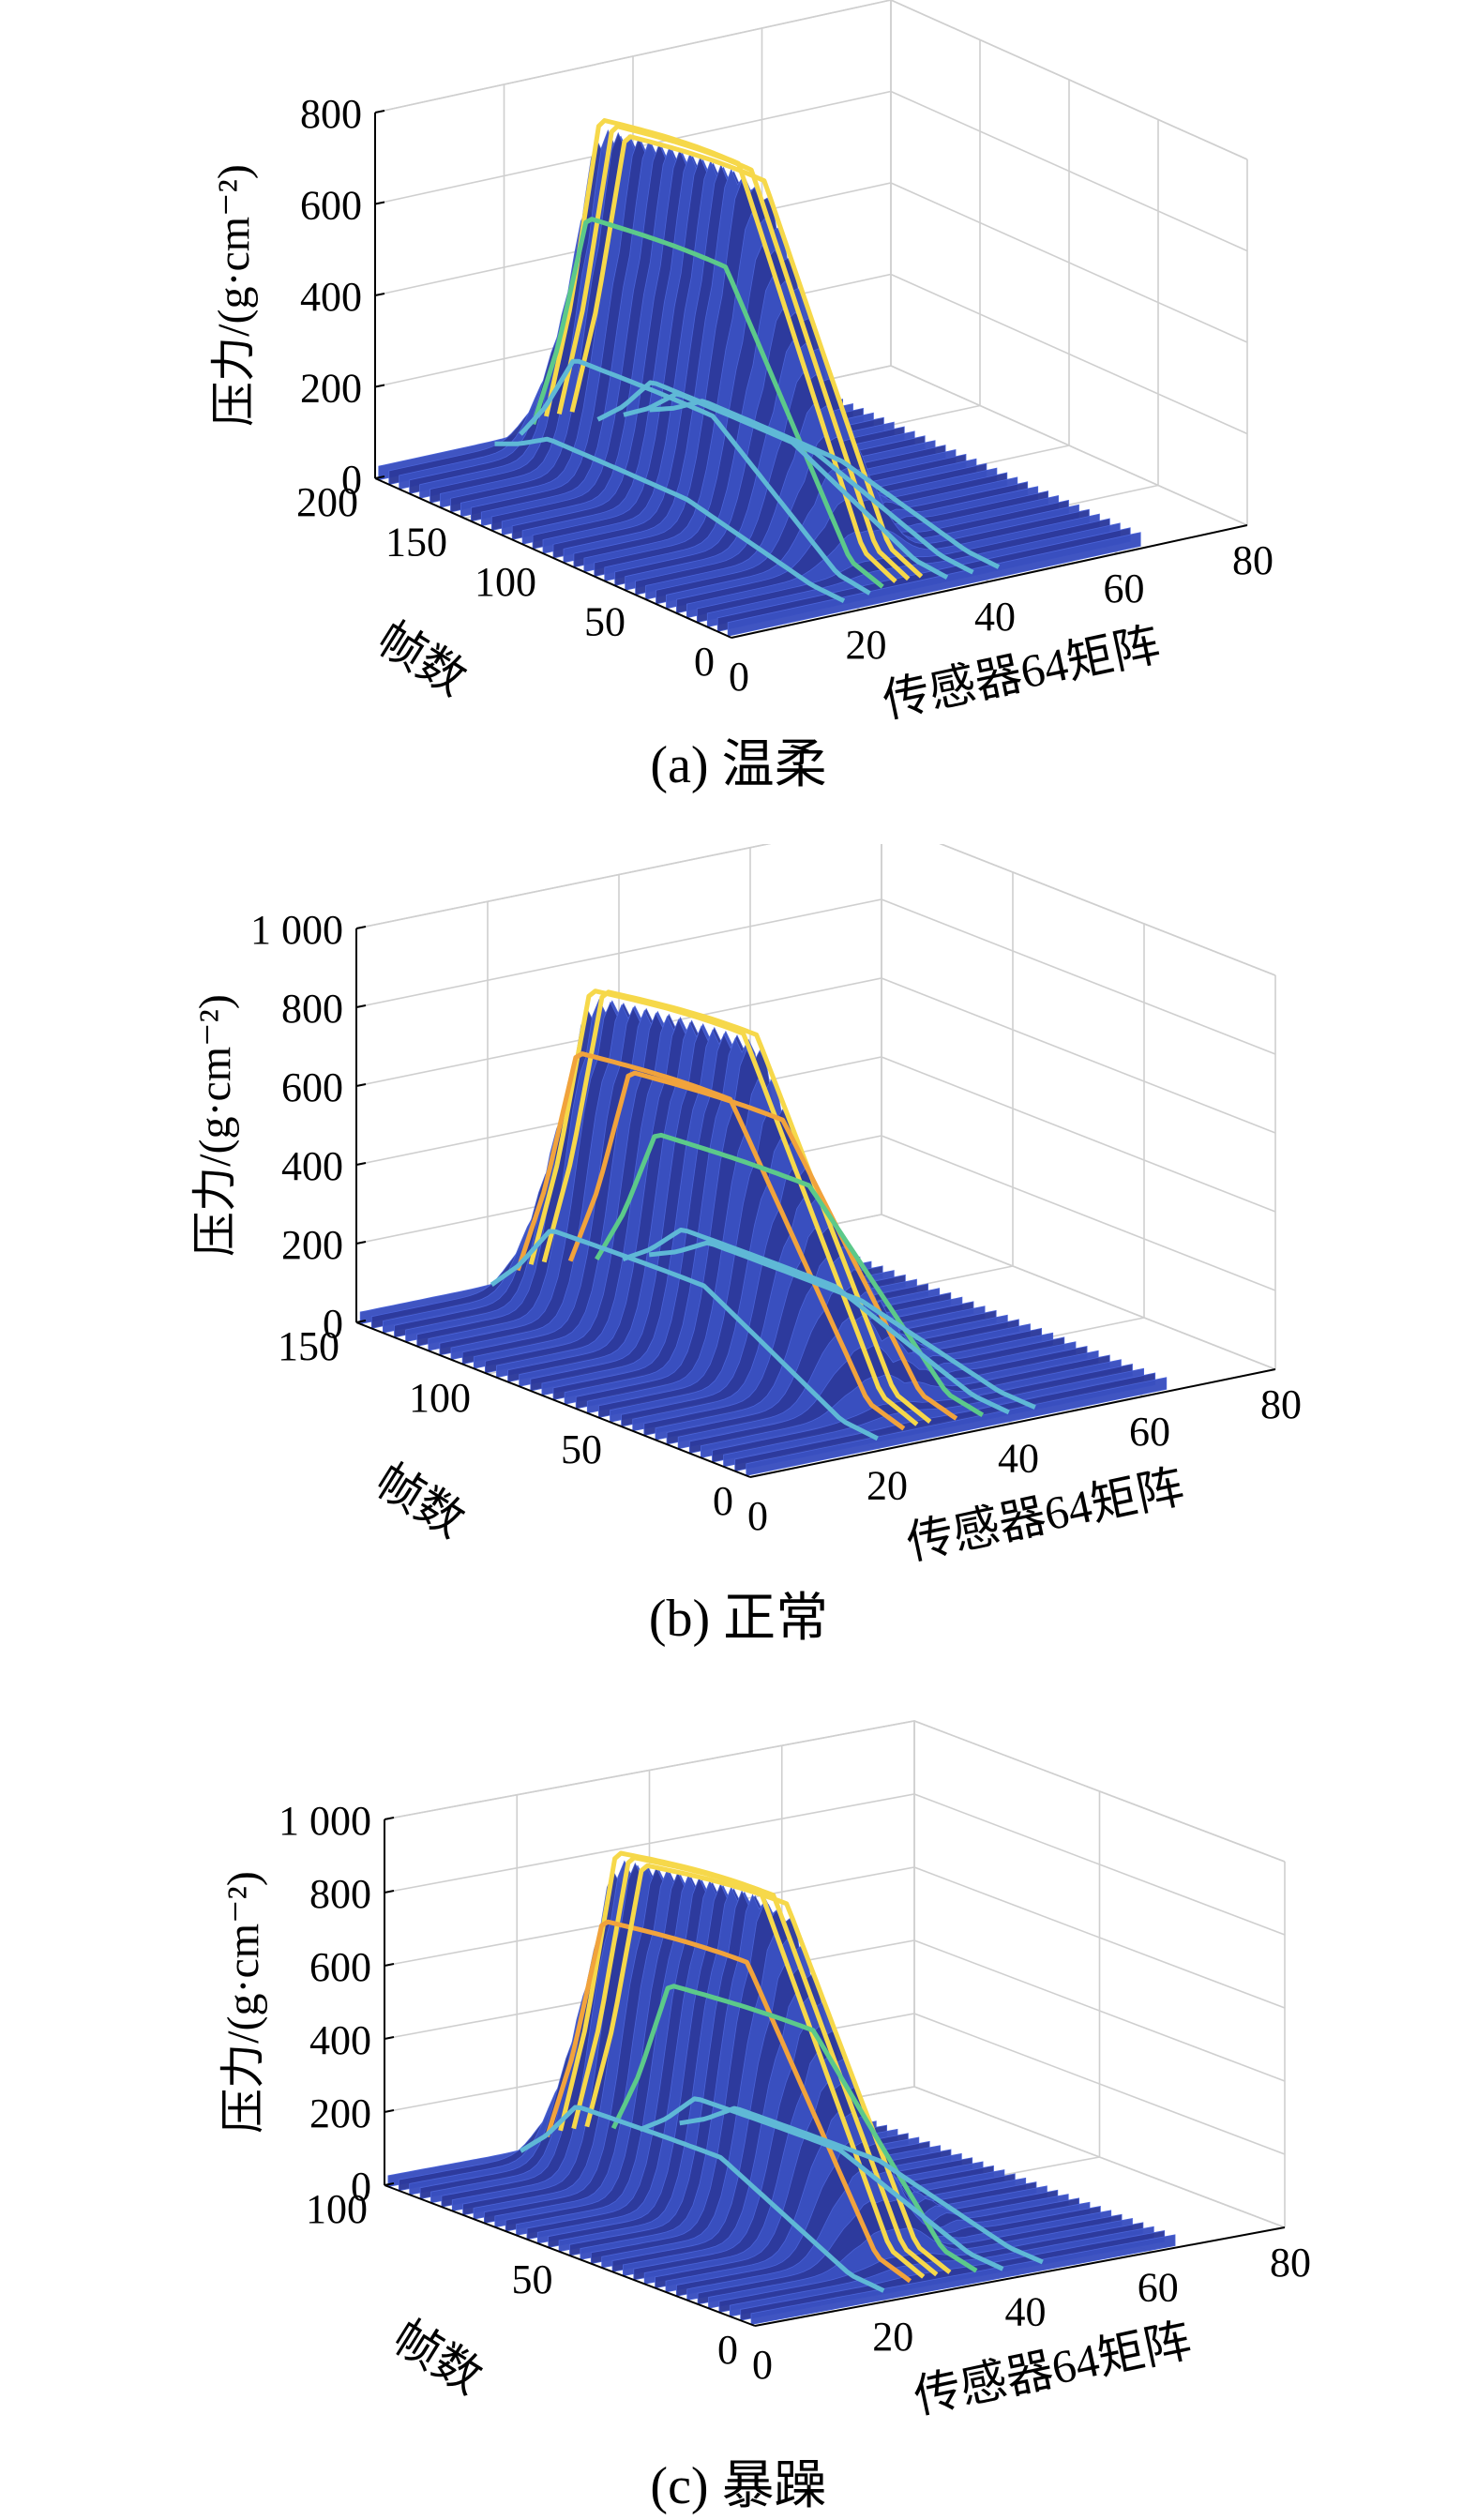  What do you see at coordinates (738, 765) in the screenshot?
I see `caption-a: (a) 温柔` at bounding box center [738, 765].